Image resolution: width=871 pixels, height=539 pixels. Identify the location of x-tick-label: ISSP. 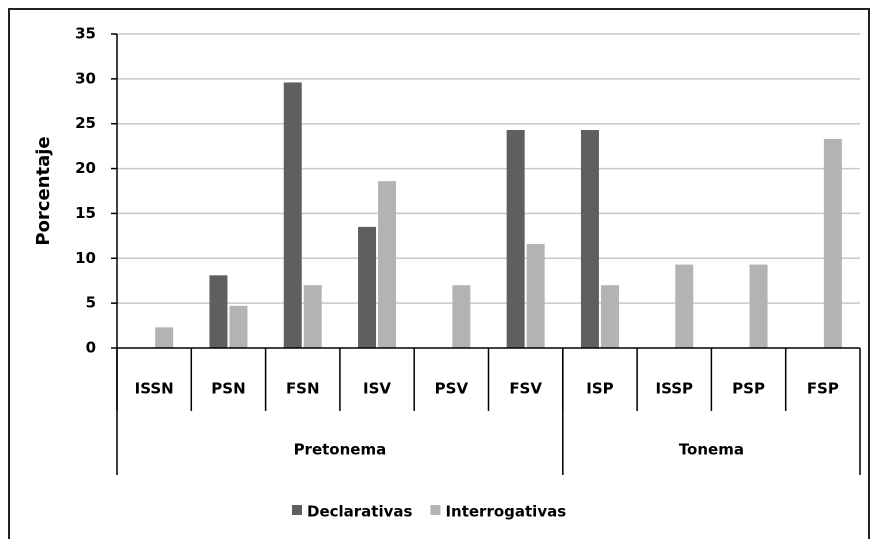
(674, 389).